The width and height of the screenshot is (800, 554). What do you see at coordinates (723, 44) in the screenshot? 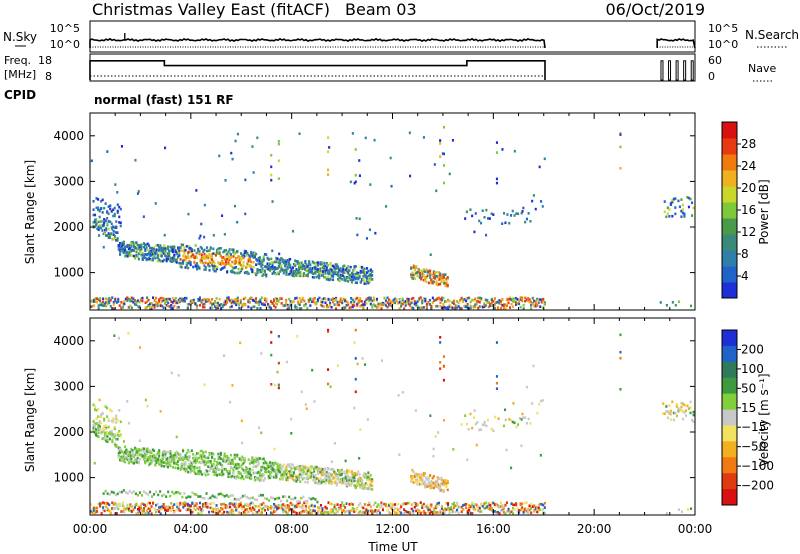
I see `noise-right-tick-bottom: 10^0` at bounding box center [723, 44].